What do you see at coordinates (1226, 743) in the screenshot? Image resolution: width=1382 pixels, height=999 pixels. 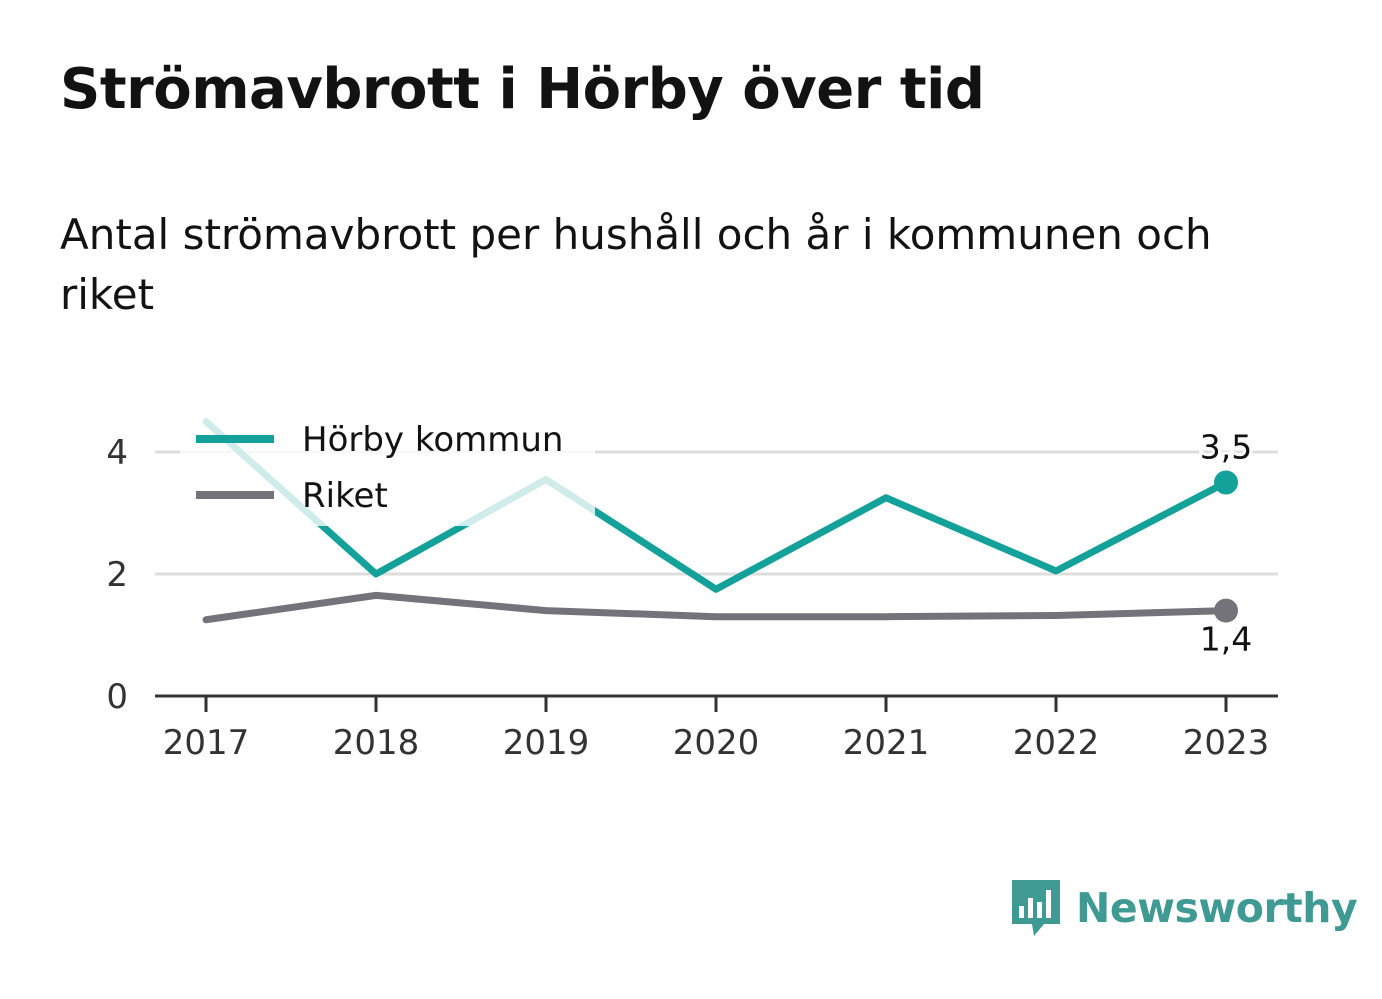 I see `x-tick-label: 2023` at bounding box center [1226, 743].